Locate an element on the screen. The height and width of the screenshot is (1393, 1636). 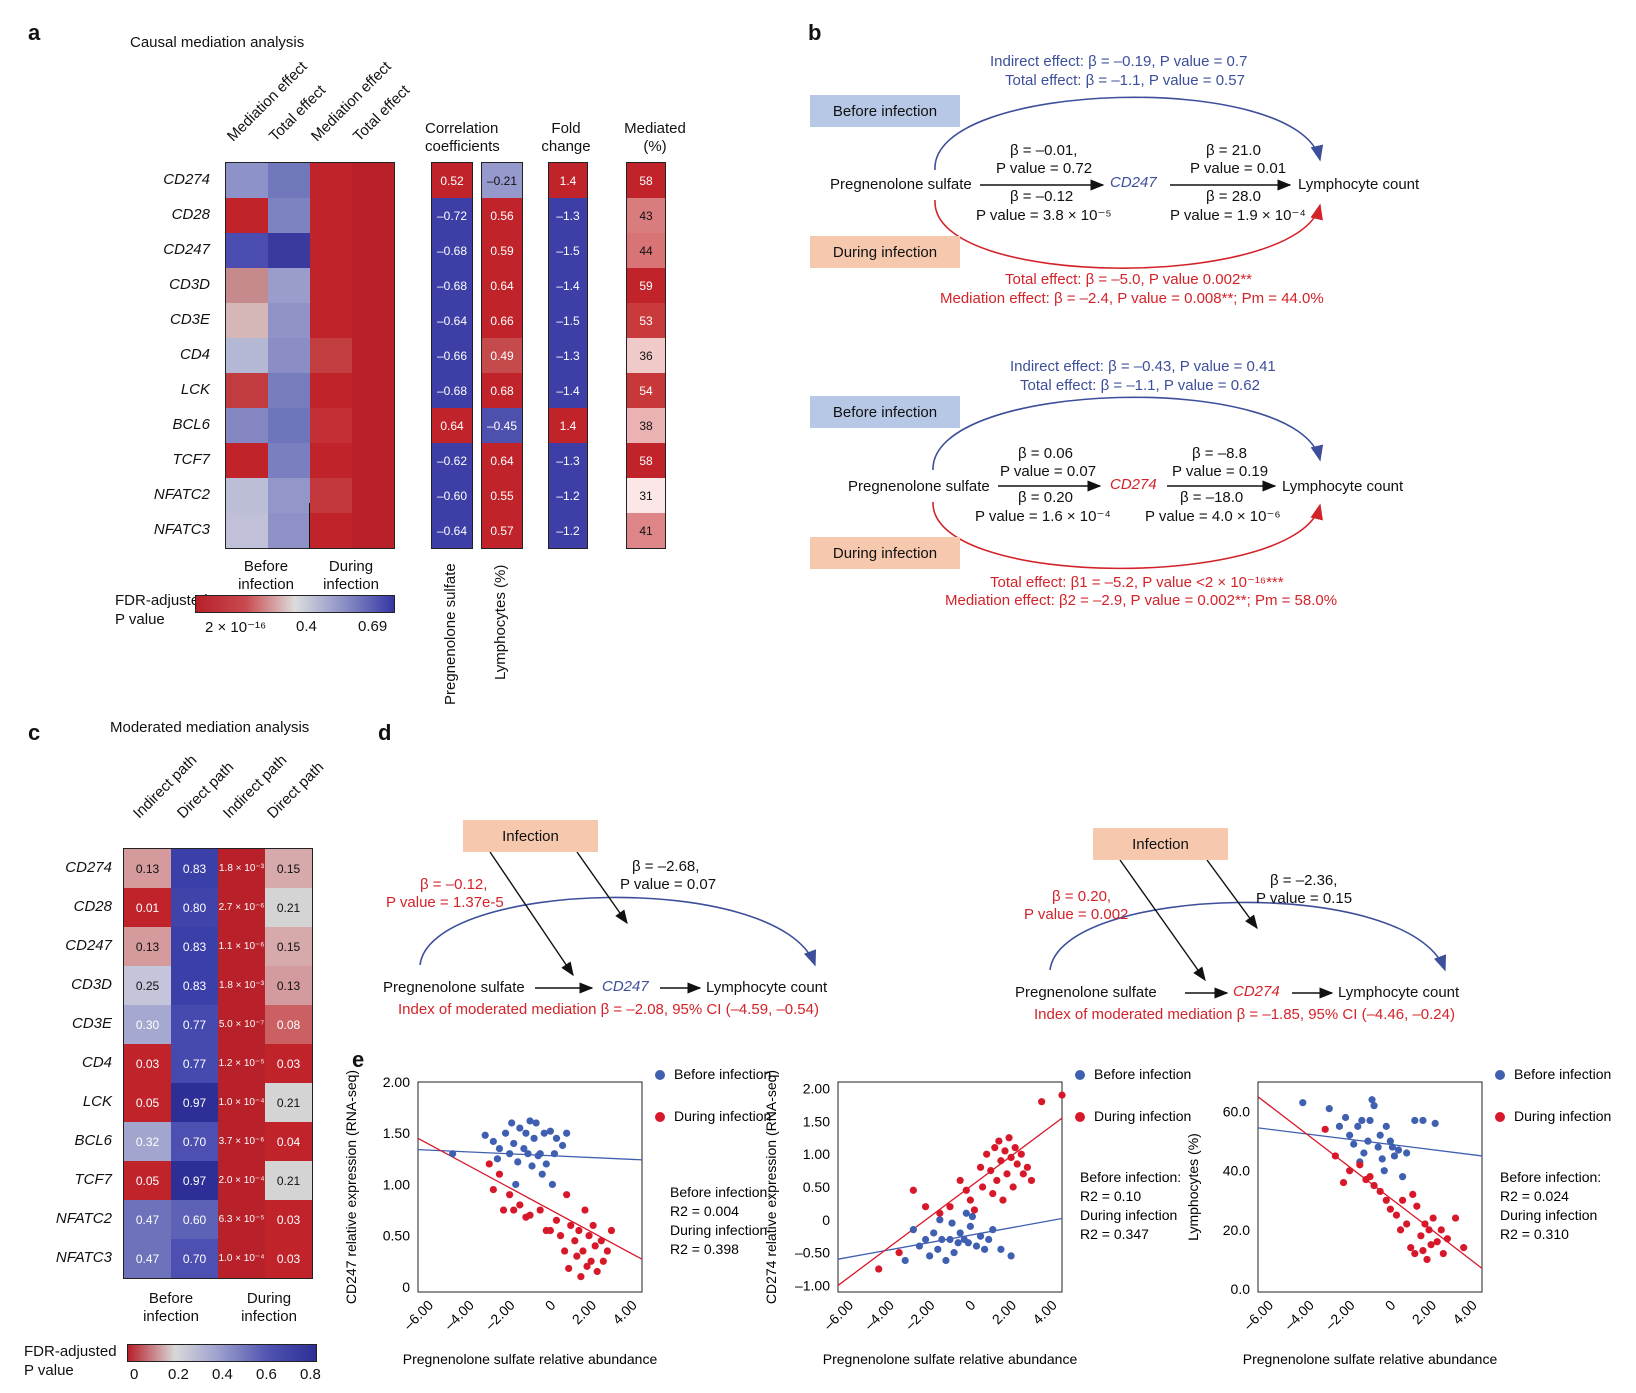
b-top-during-box: During infection is located at coordinates (885, 252).